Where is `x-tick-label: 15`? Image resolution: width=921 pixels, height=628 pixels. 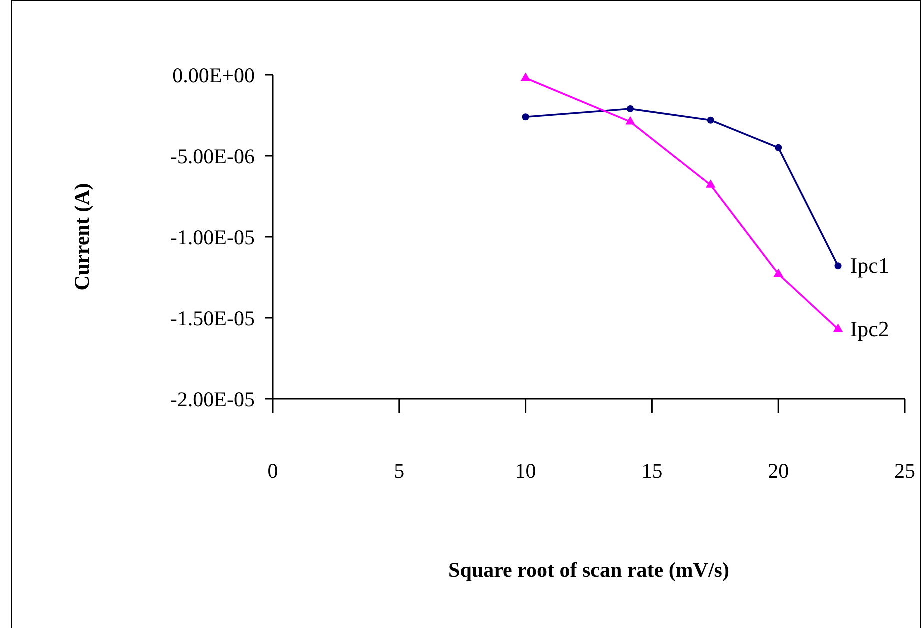
x-tick-label: 15 is located at coordinates (652, 471).